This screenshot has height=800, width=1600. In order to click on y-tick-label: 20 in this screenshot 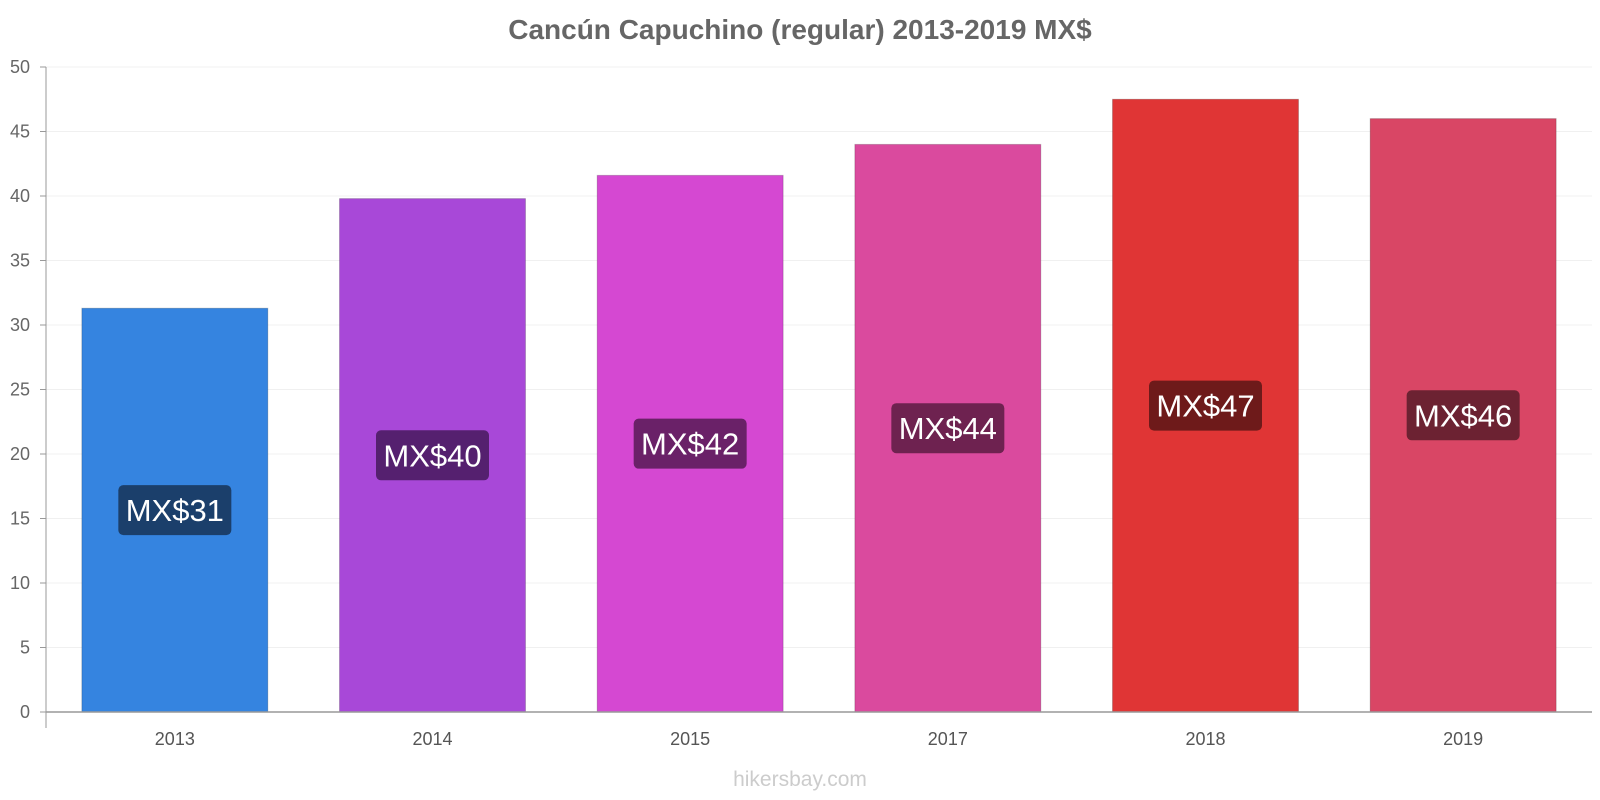, I will do `click(20, 454)`.